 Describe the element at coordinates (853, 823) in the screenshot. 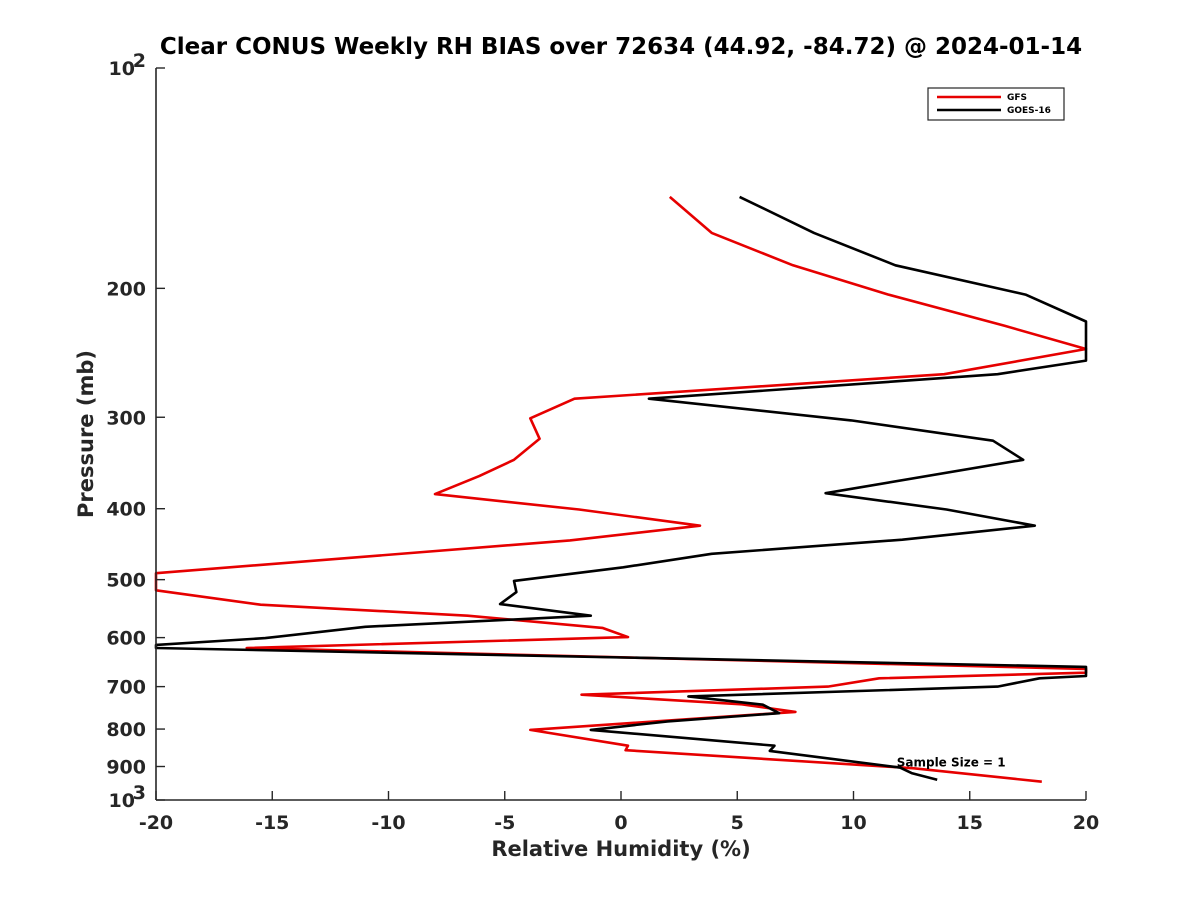

I see `x-tick-label: 10` at that location.